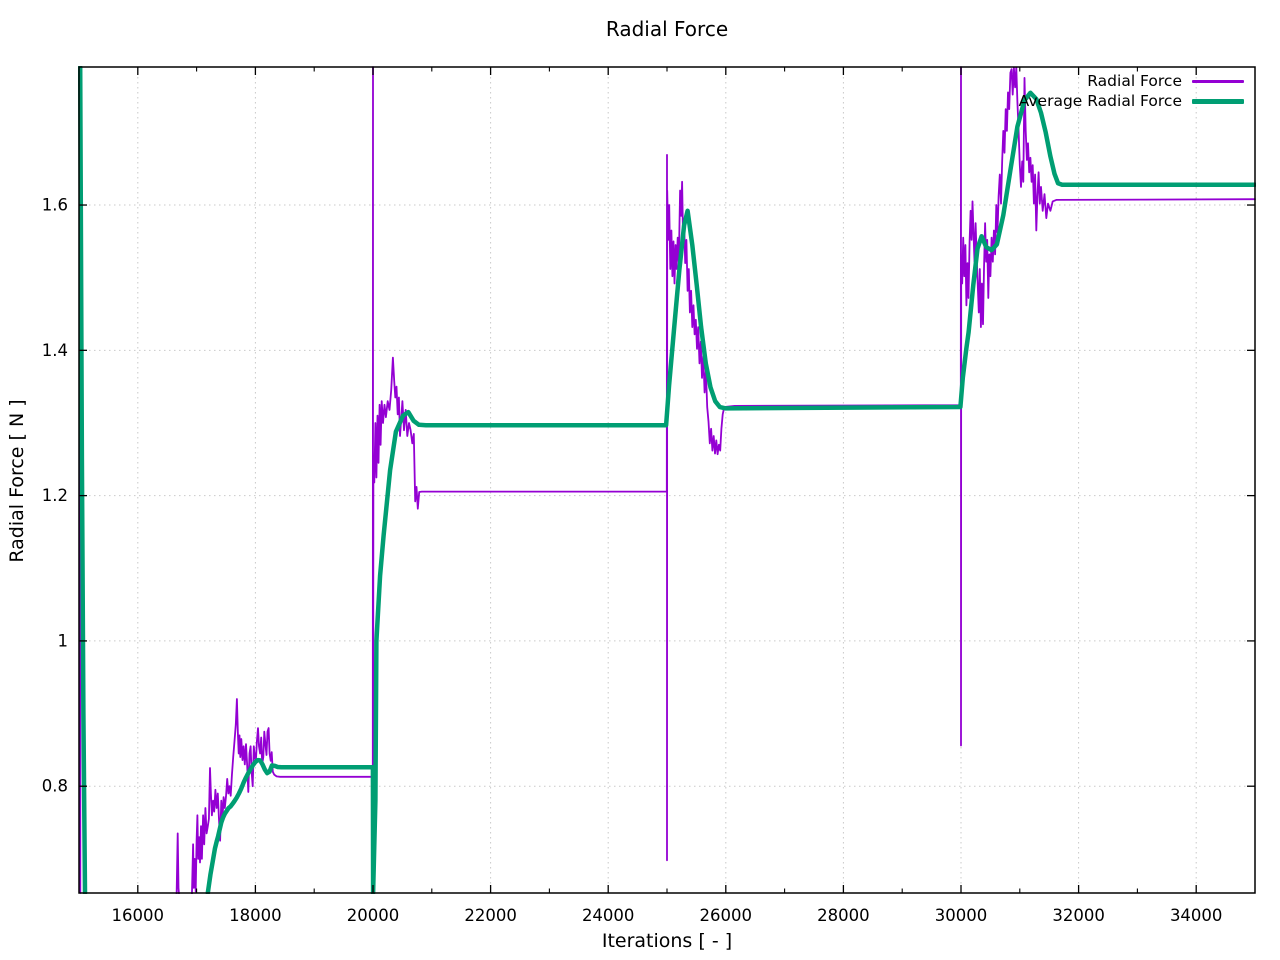 The image size is (1280, 960). Describe the element at coordinates (667, 941) in the screenshot. I see `x-axis-label: Iterations [ - ]` at that location.